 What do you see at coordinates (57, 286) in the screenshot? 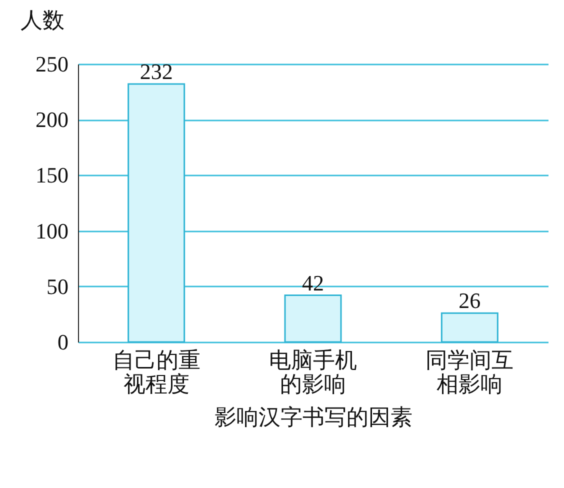
I see `y-tick-label: 50` at bounding box center [57, 286].